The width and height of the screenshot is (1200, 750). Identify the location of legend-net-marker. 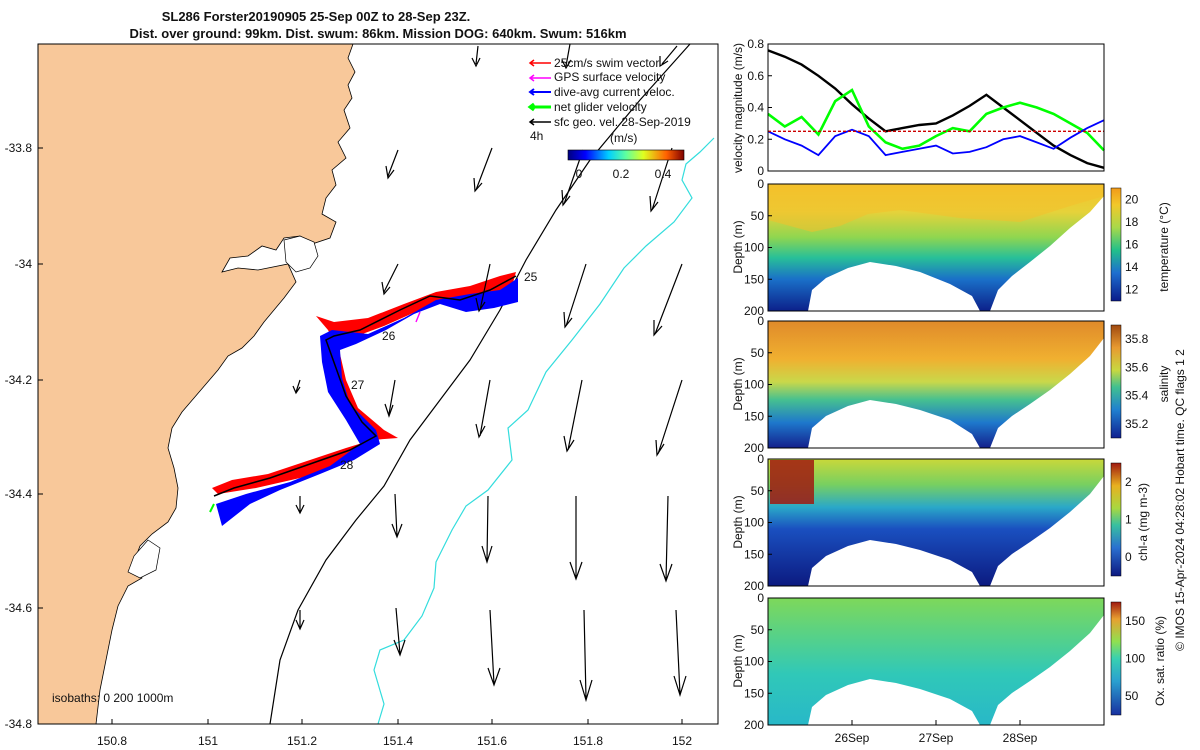
(539, 107).